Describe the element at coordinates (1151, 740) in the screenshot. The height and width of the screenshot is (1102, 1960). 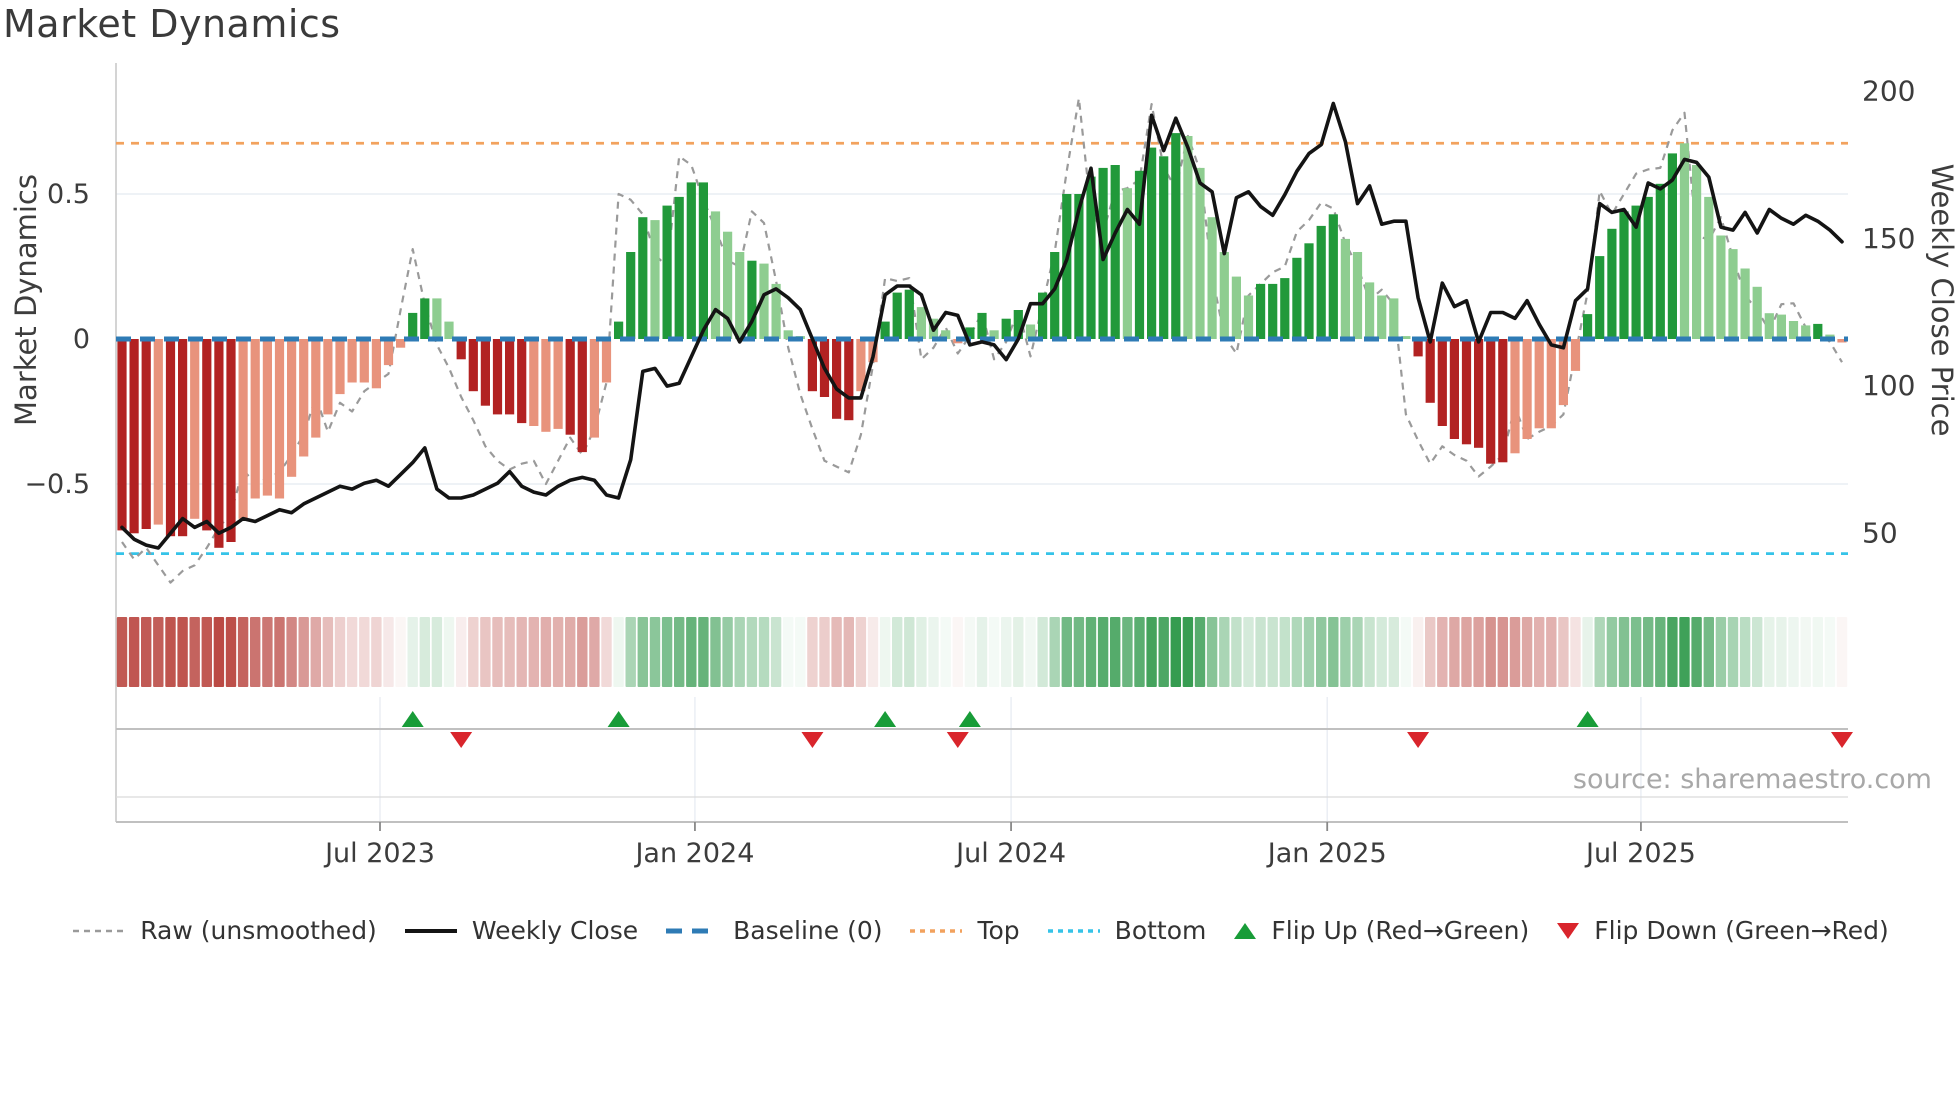
I see `flip-down-markers` at that location.